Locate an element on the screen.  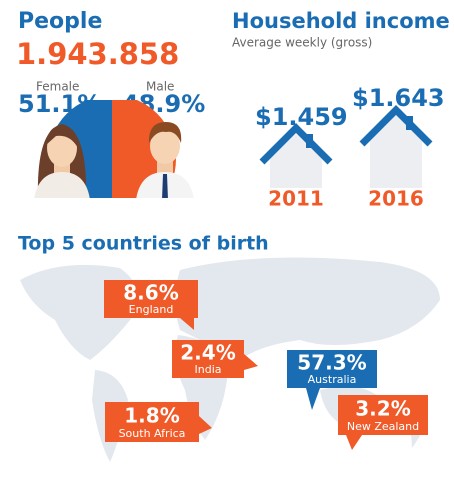
female-label: Female is located at coordinates (57, 87).